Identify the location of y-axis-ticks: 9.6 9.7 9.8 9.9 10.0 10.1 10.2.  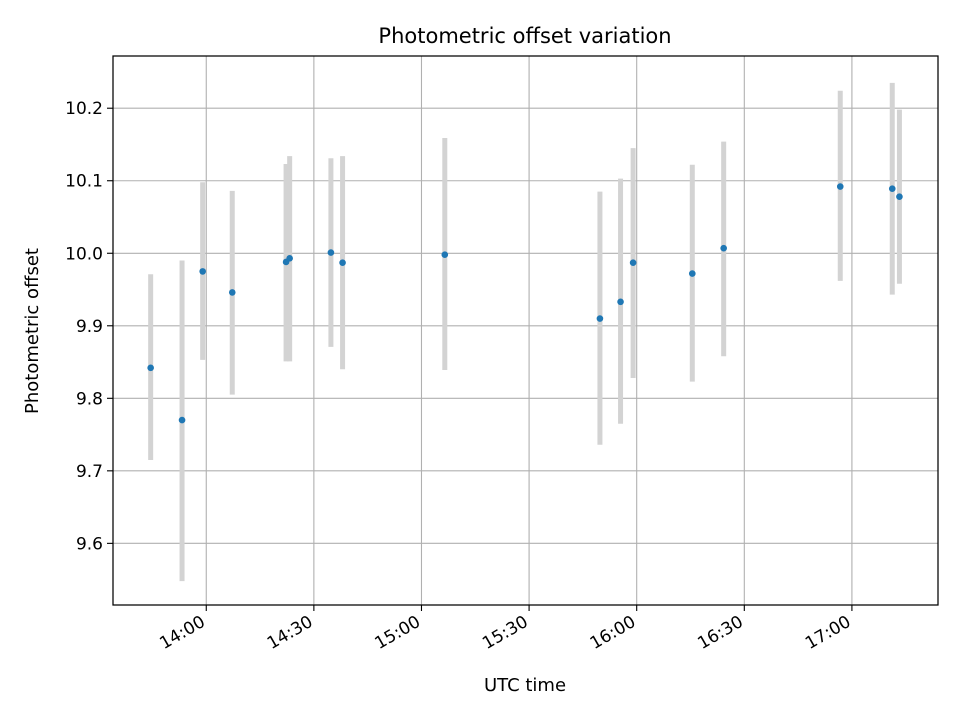
(89, 326).